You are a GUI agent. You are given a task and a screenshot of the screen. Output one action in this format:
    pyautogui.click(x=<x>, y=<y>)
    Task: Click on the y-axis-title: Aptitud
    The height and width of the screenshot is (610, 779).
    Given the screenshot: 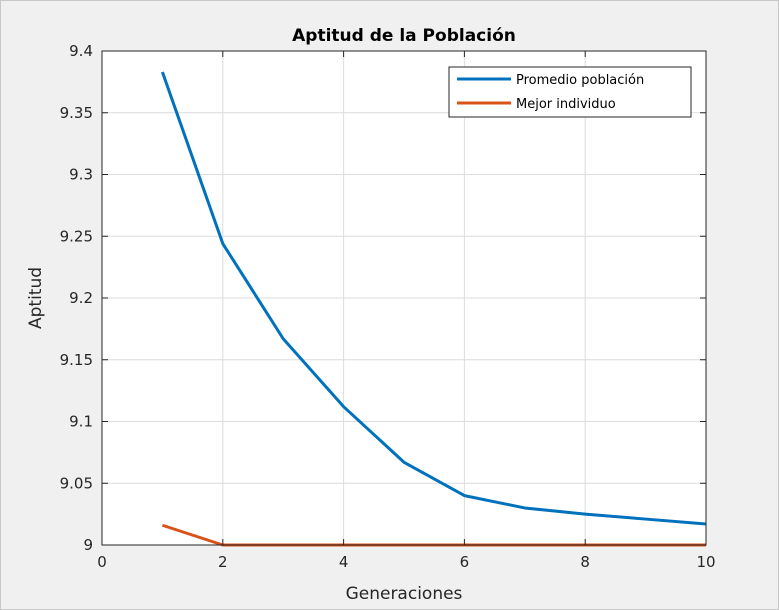 What is the action you would take?
    pyautogui.click(x=36, y=298)
    